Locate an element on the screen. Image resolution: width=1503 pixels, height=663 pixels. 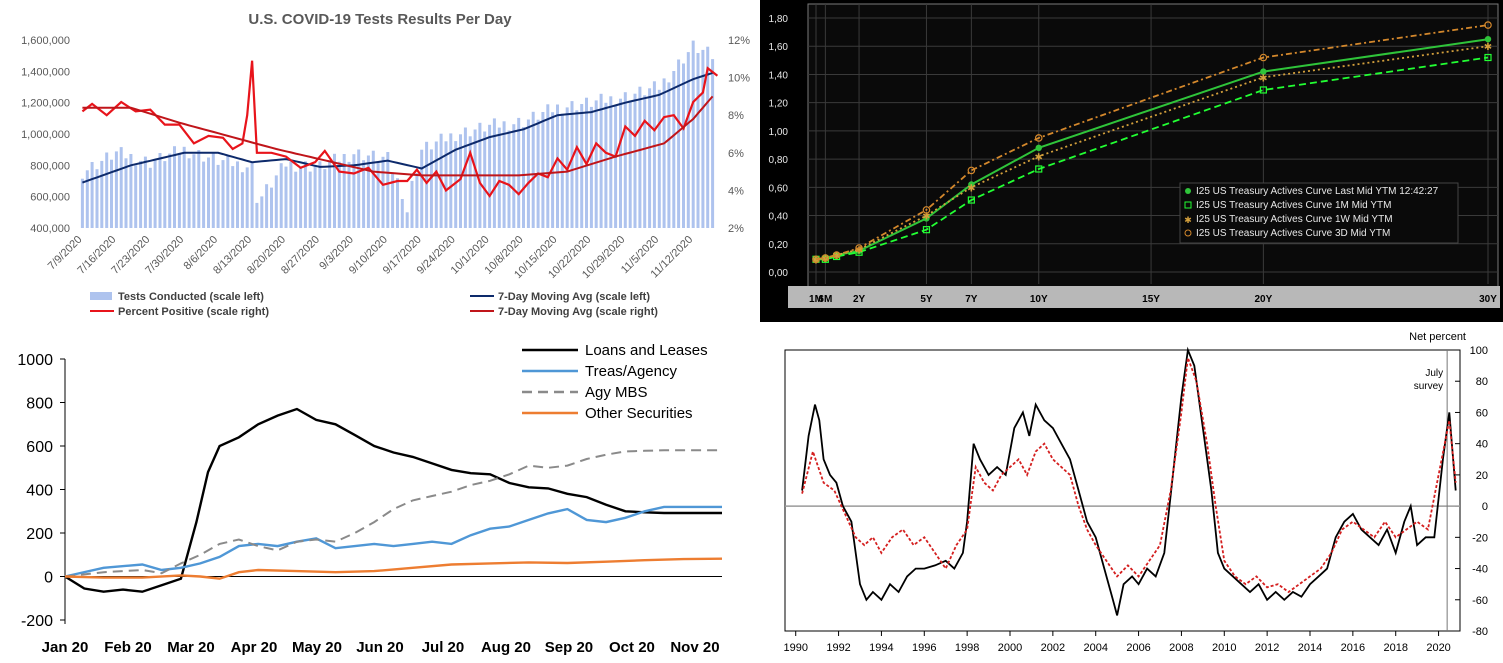
y-tick-label: 1,20 is located at coordinates (779, 104).